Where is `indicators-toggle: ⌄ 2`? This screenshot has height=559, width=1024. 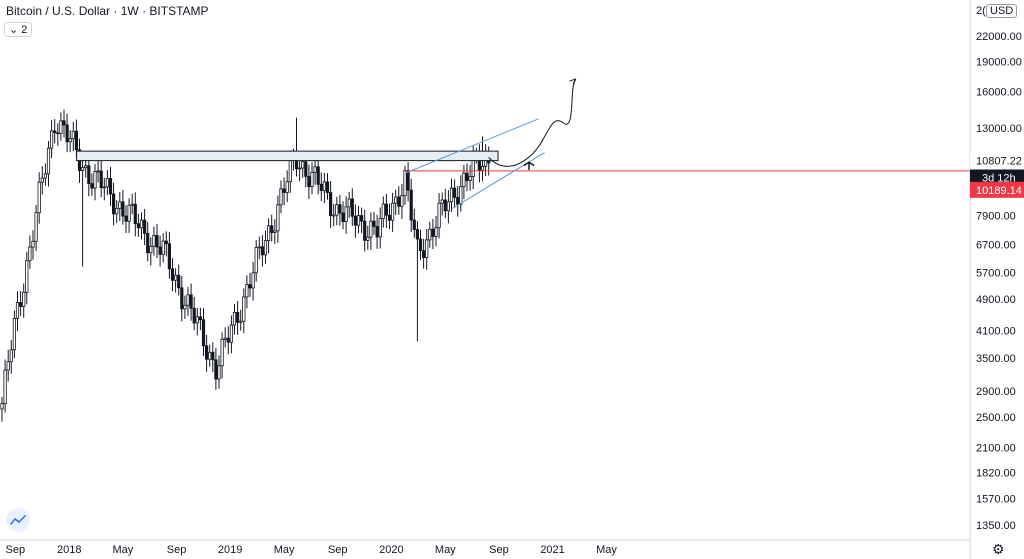 indicators-toggle: ⌄ 2 is located at coordinates (18, 29).